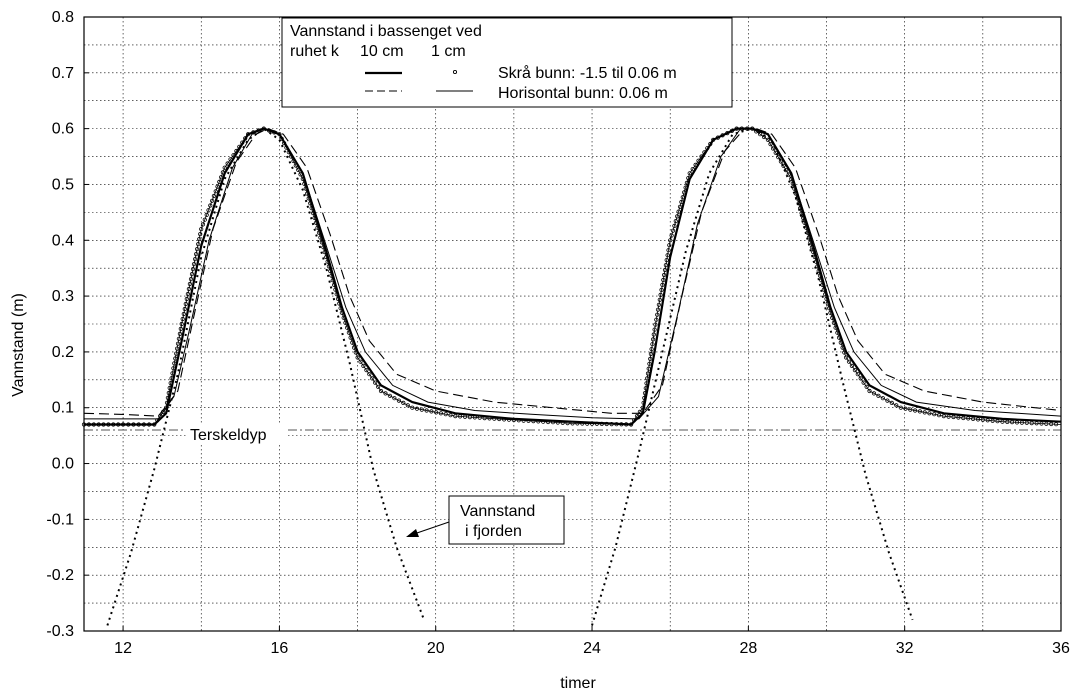 The width and height of the screenshot is (1074, 693). I want to click on x-tick-label: 36, so click(1061, 648).